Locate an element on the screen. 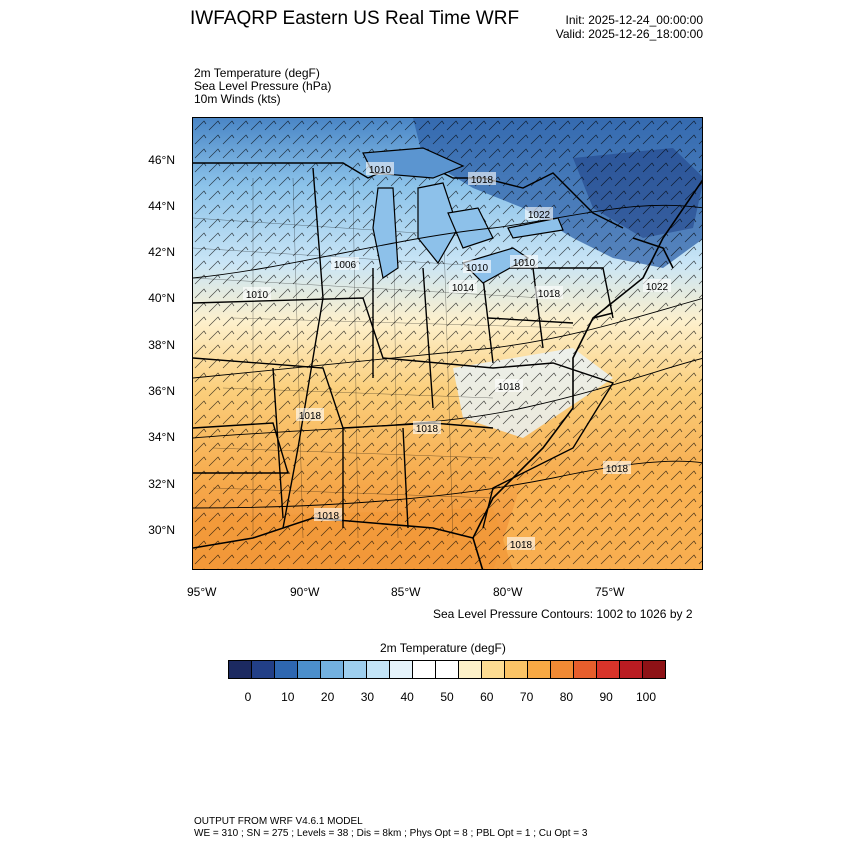 The width and height of the screenshot is (850, 850). field-label-temperature: 2m Temperature (degF) is located at coordinates (257, 73).